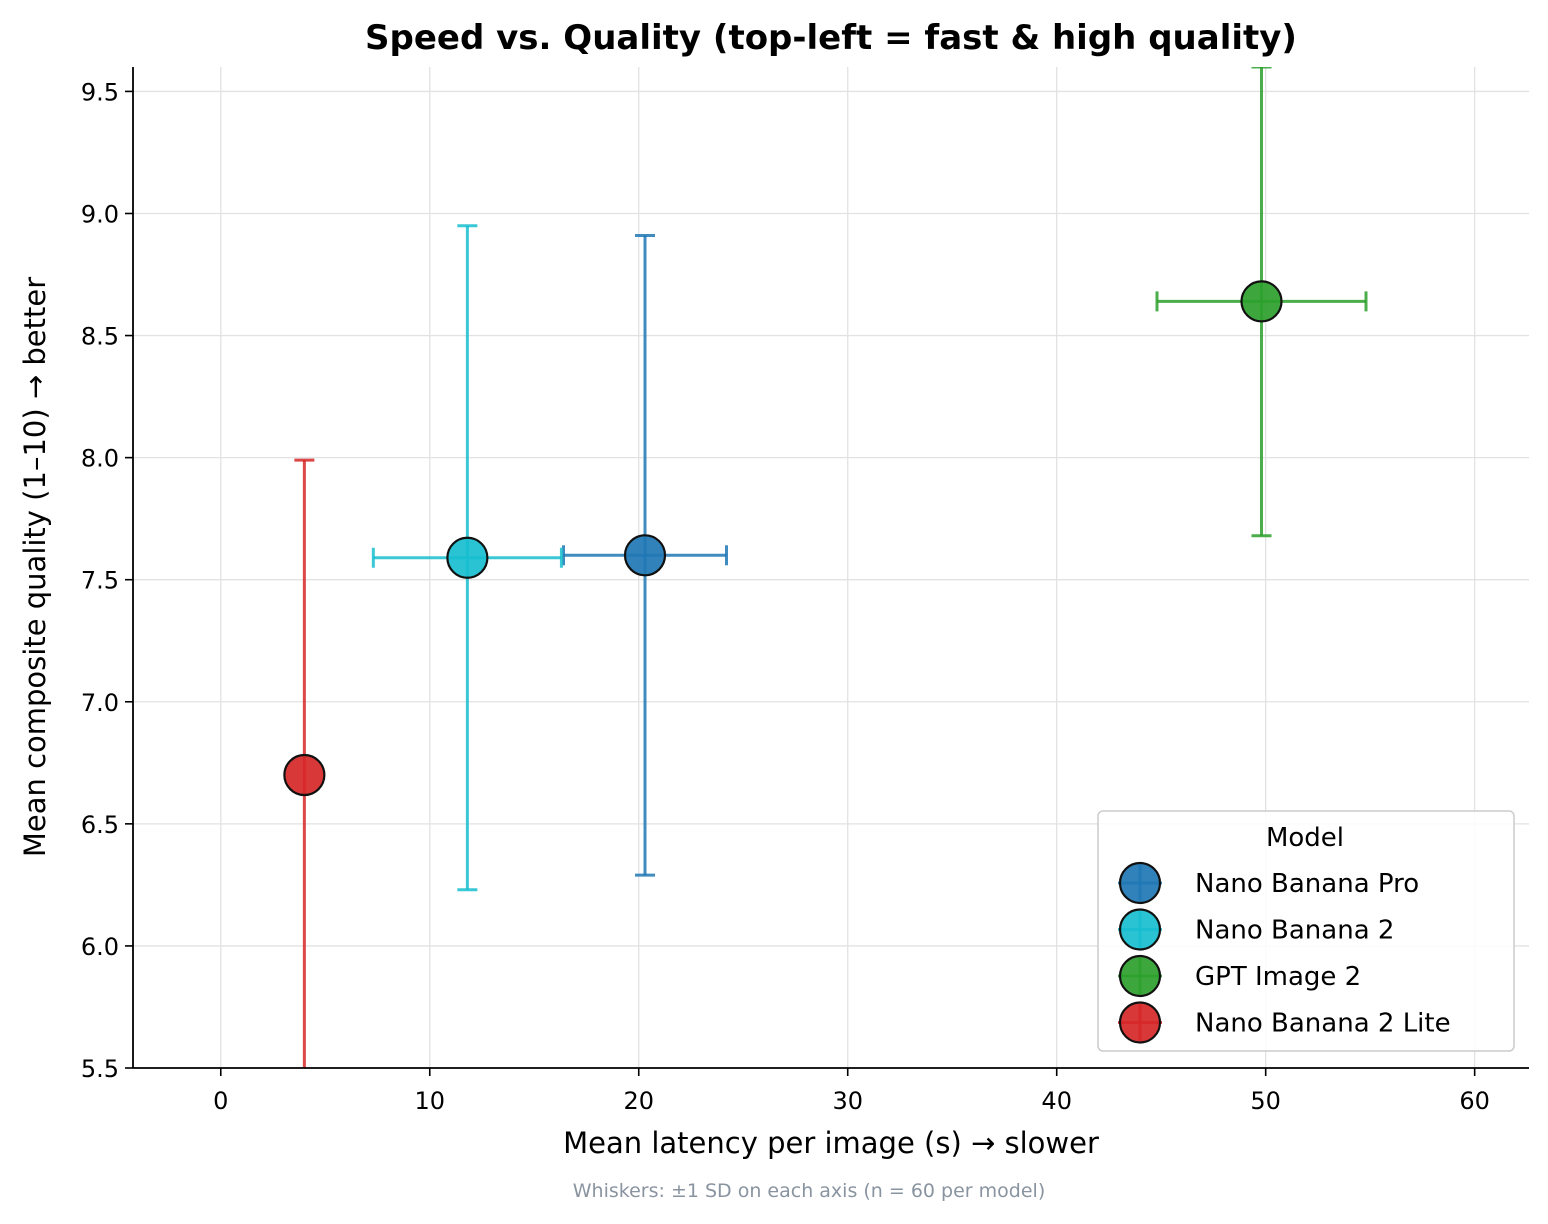 This screenshot has width=1548, height=1224. Describe the element at coordinates (1323, 1024) in the screenshot. I see `legend-label: Nano Banana 2 Lite` at that location.